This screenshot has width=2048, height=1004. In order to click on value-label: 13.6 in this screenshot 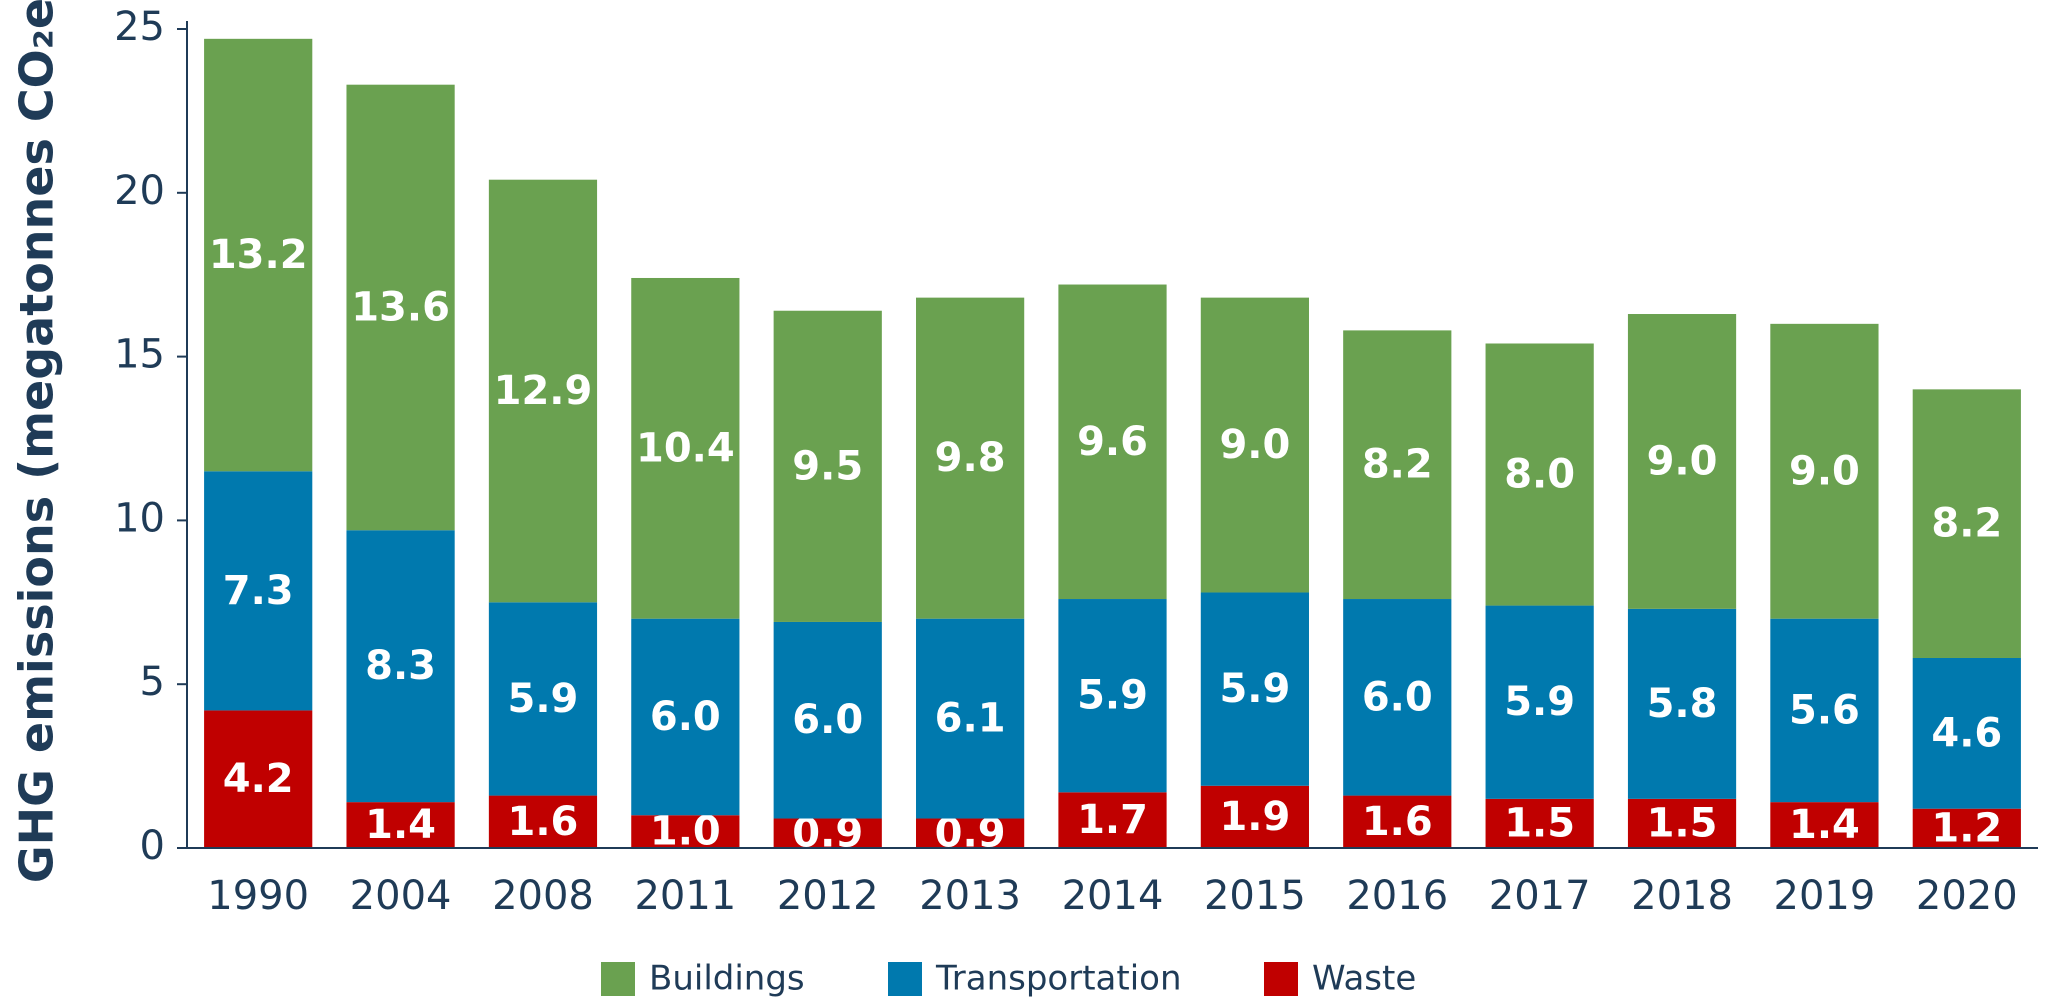, I will do `click(400, 307)`.